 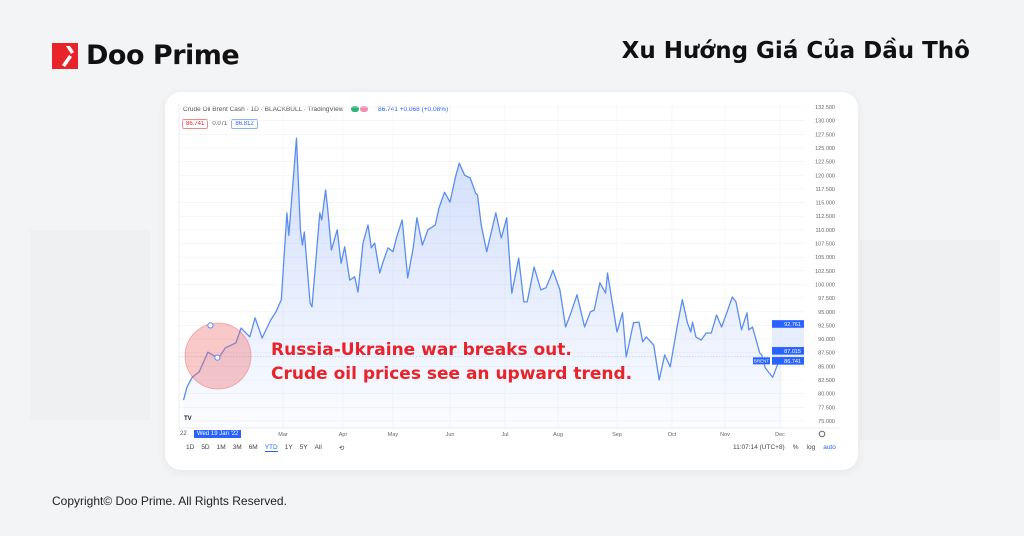 What do you see at coordinates (822, 434) in the screenshot?
I see `settings-gear-icon` at bounding box center [822, 434].